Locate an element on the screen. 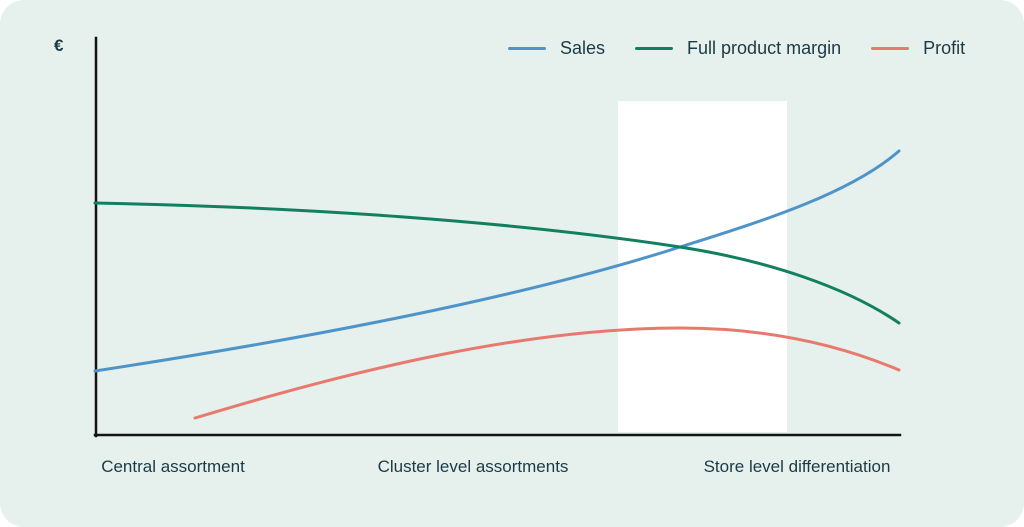 This screenshot has width=1024, height=527. x-label-cluster-level-assortments: Cluster level assortments is located at coordinates (473, 466).